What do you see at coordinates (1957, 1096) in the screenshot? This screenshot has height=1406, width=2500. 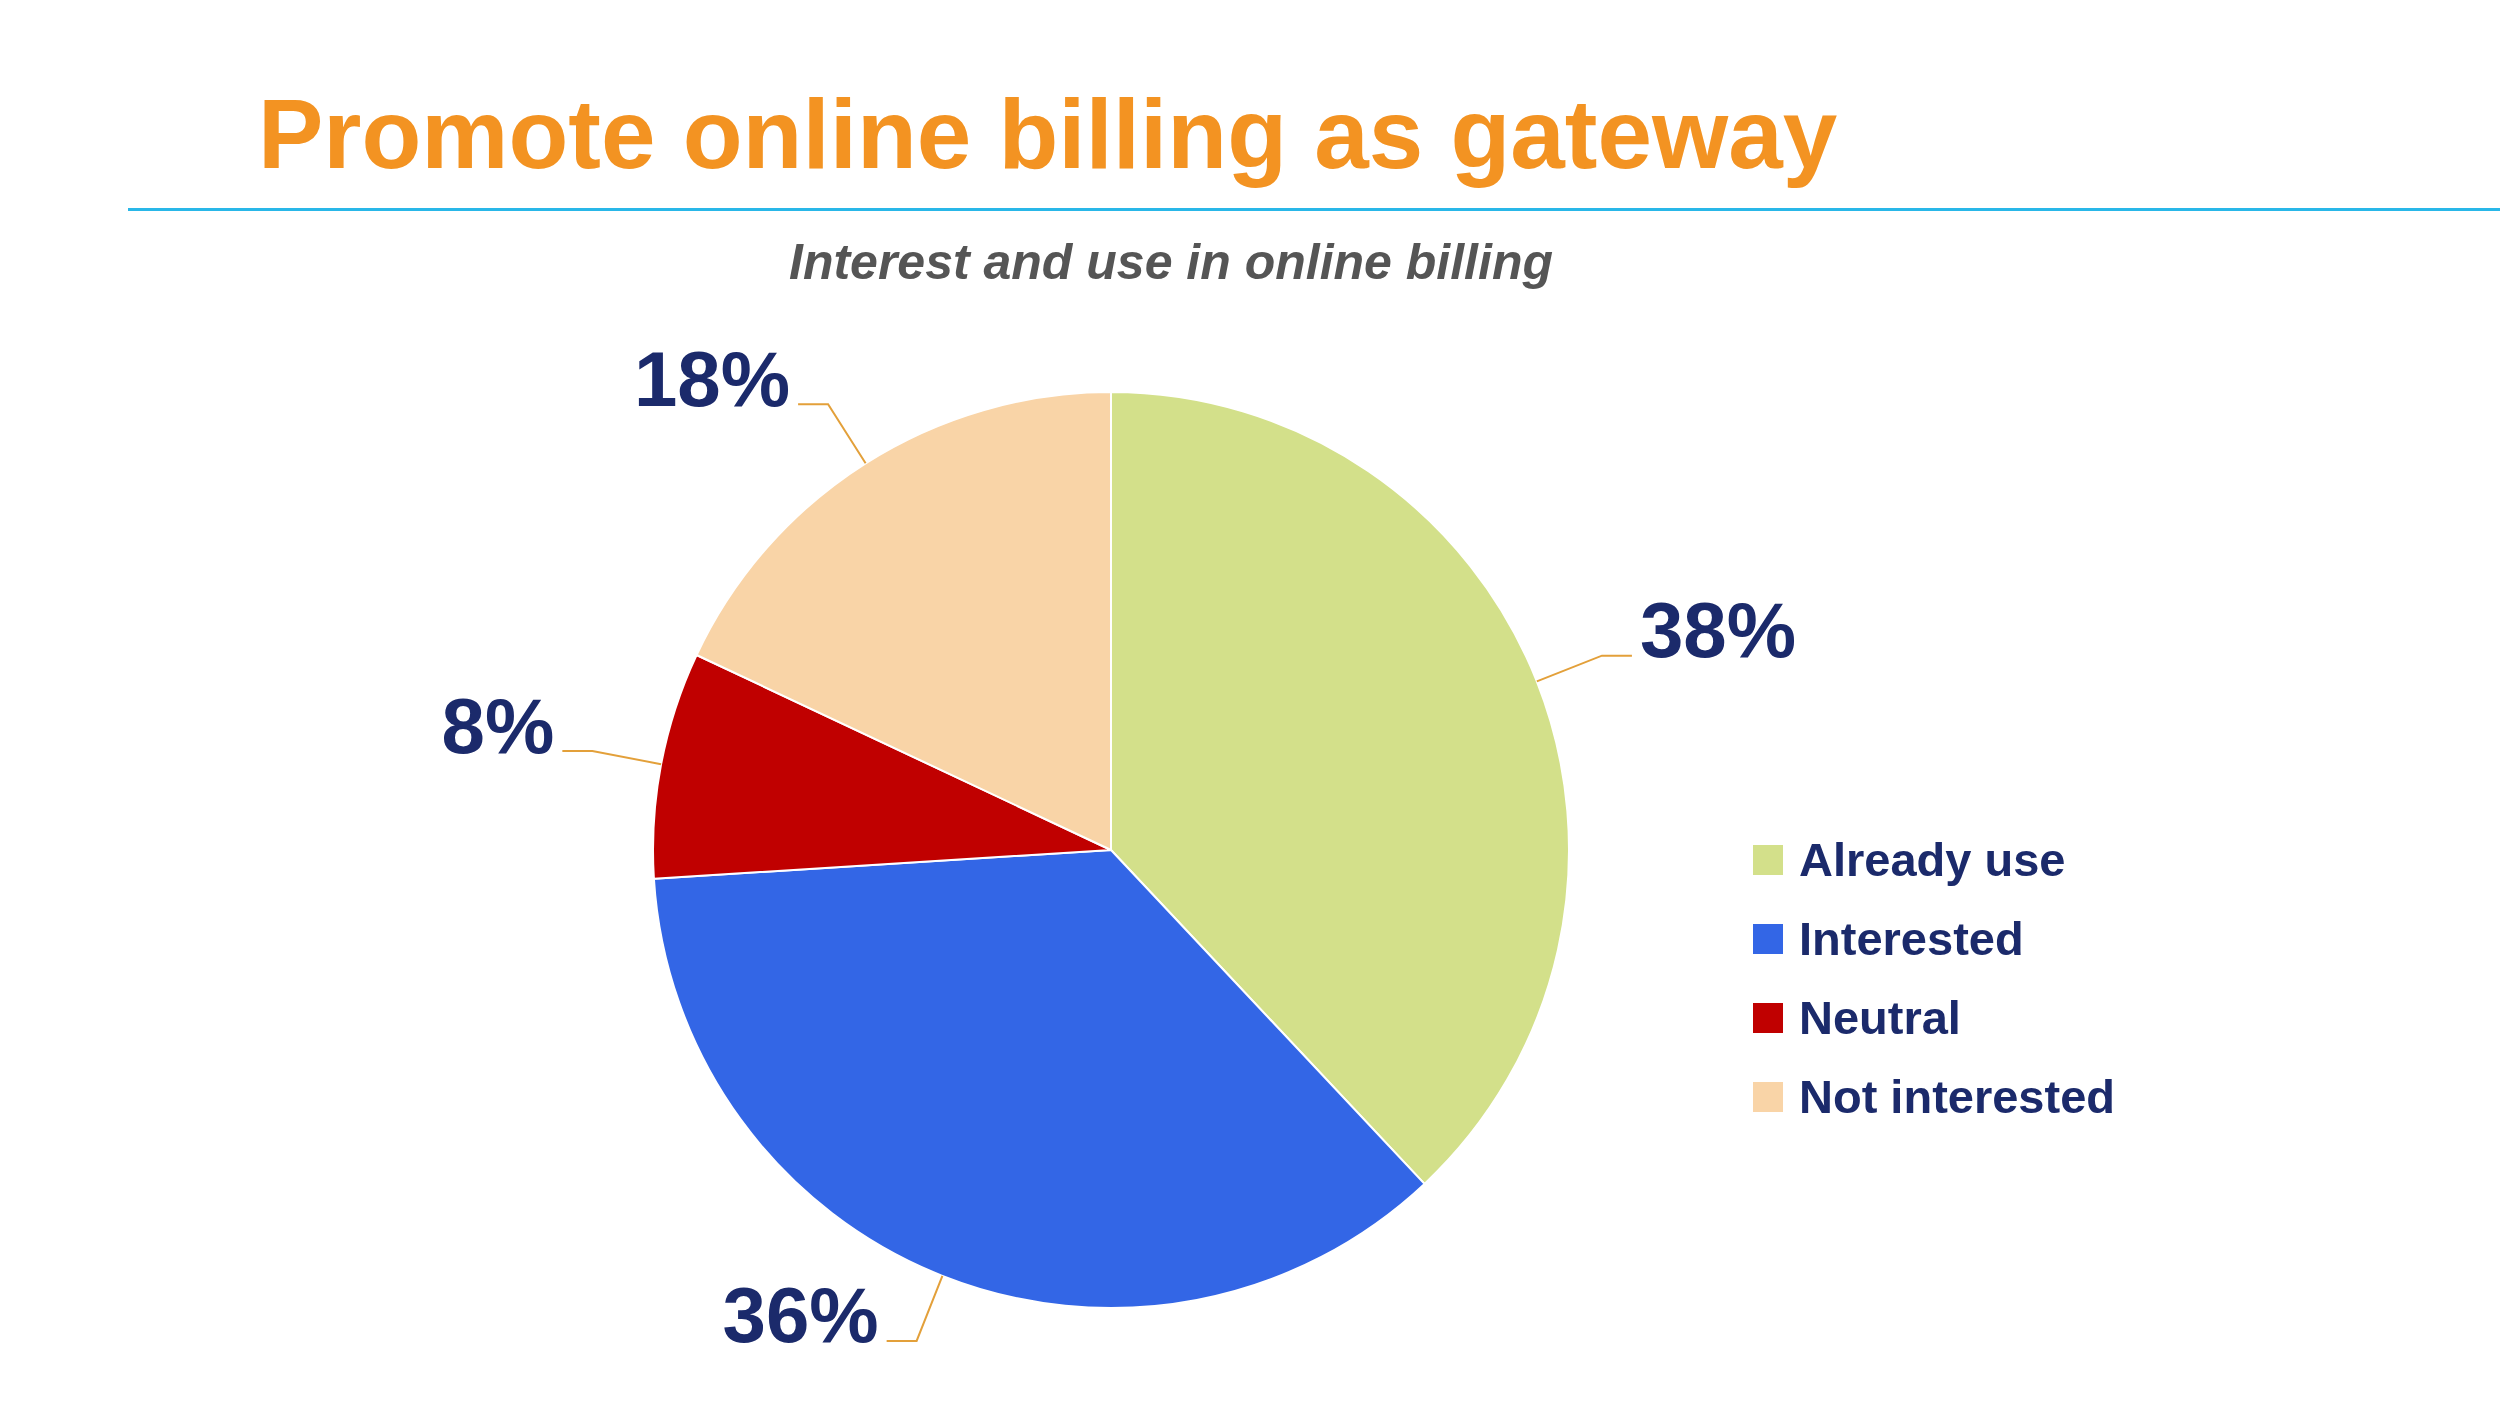 I see `legend-label: Not interested` at bounding box center [1957, 1096].